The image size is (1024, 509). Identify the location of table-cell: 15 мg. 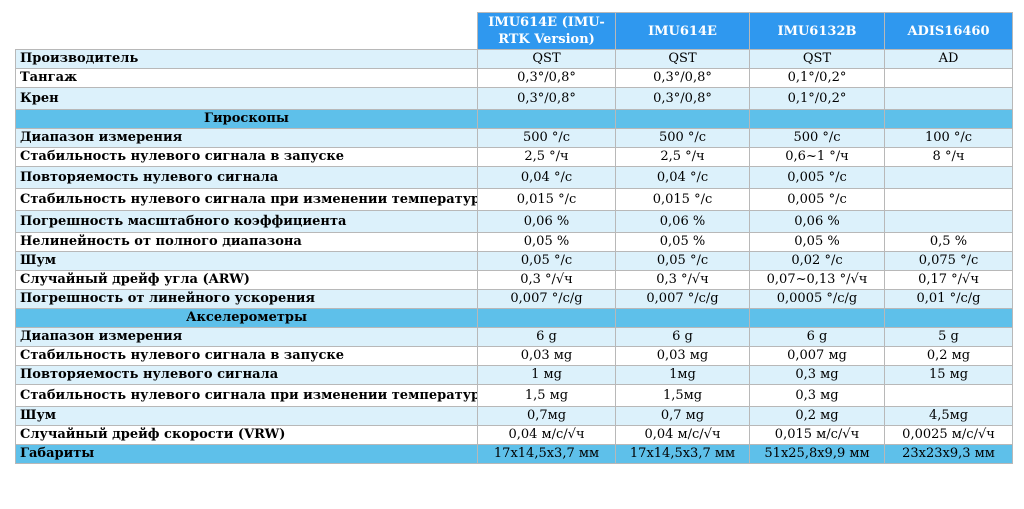
(948, 375).